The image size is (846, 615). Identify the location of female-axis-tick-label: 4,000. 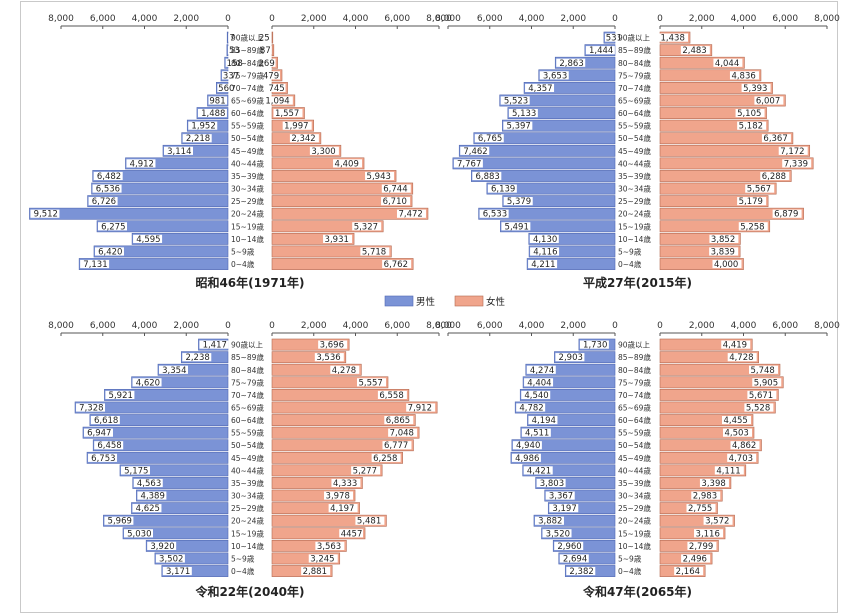
(744, 326).